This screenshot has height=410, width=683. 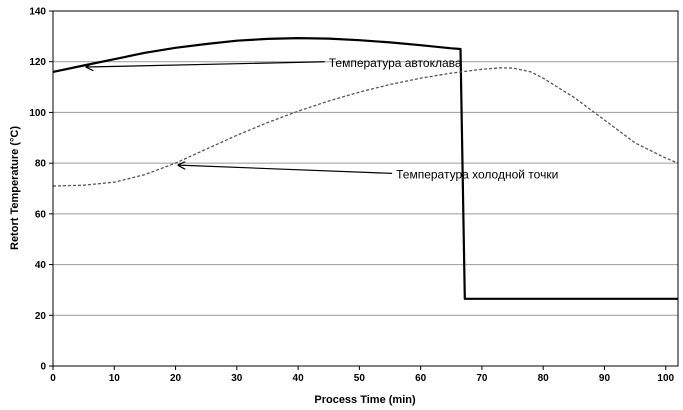 What do you see at coordinates (41, 164) in the screenshot?
I see `y-tick-label: 80` at bounding box center [41, 164].